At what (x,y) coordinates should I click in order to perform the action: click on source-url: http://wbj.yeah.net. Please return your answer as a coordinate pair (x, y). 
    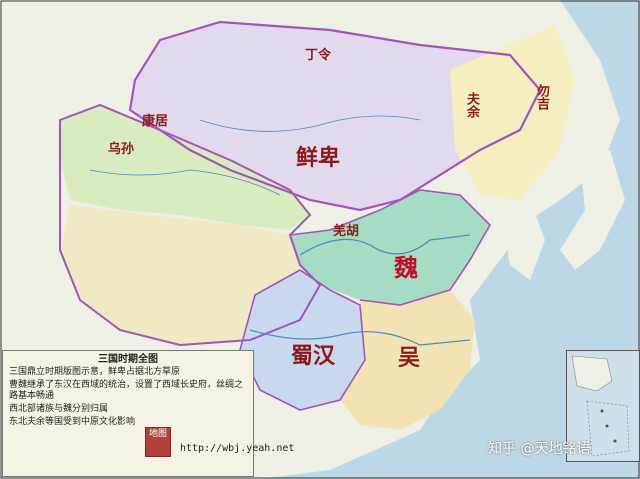
    Looking at the image, I should click on (237, 448).